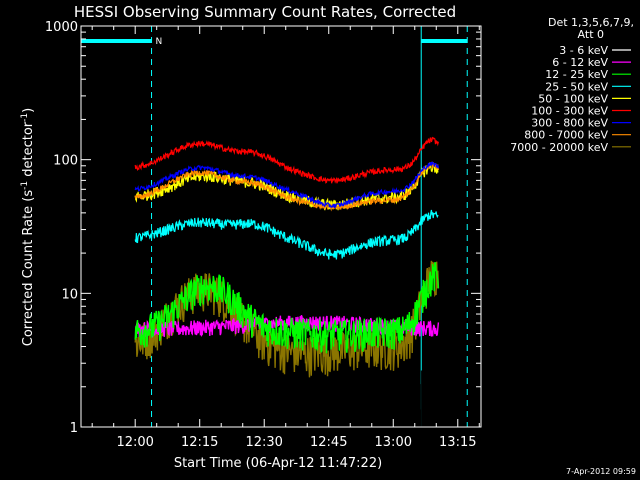  Describe the element at coordinates (278, 463) in the screenshot. I see `x-axis-label: Start Time (06-Apr-12 11:47:22)` at that location.